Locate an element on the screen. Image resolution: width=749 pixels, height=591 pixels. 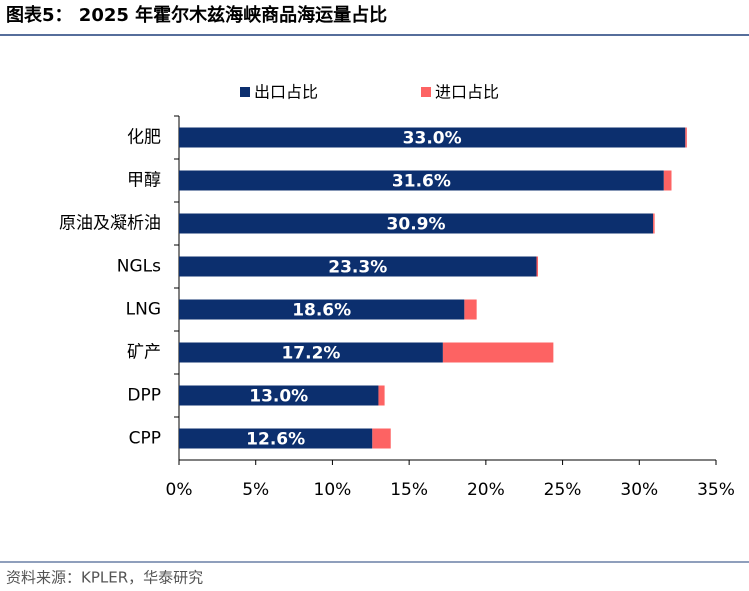
x-tick-label: 10% is located at coordinates (333, 490).